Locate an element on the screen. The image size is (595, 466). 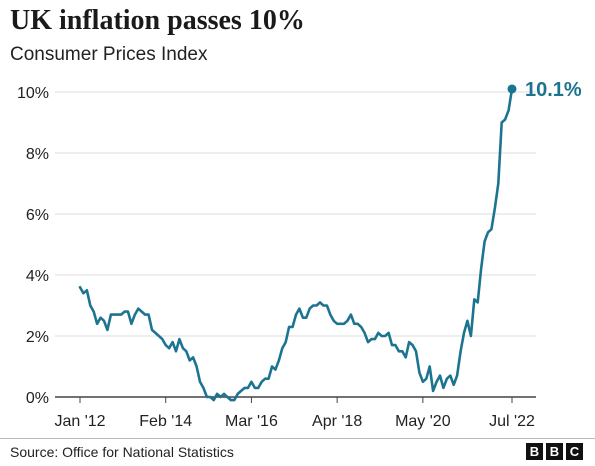
chart-title: UK inflation passes 10% is located at coordinates (157, 20).